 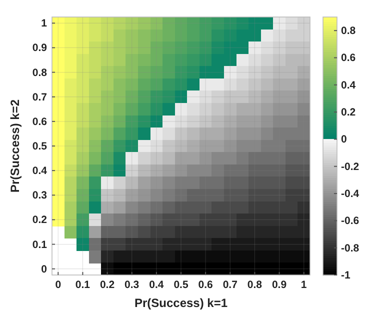 What do you see at coordinates (15, 146) in the screenshot?
I see `y-axis-title: Pr(Success) k=2` at bounding box center [15, 146].